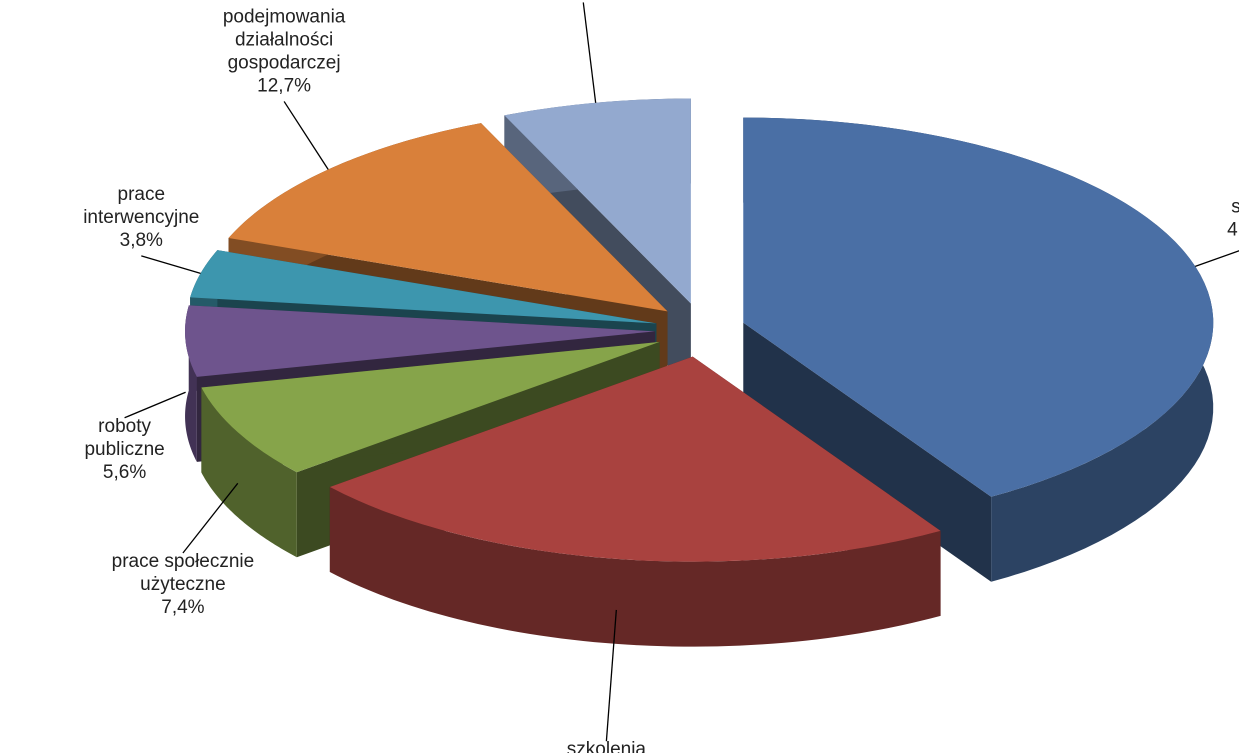 The height and width of the screenshot is (753, 1239). Describe the element at coordinates (284, 16) in the screenshot. I see `label-line: podejmowania` at that location.